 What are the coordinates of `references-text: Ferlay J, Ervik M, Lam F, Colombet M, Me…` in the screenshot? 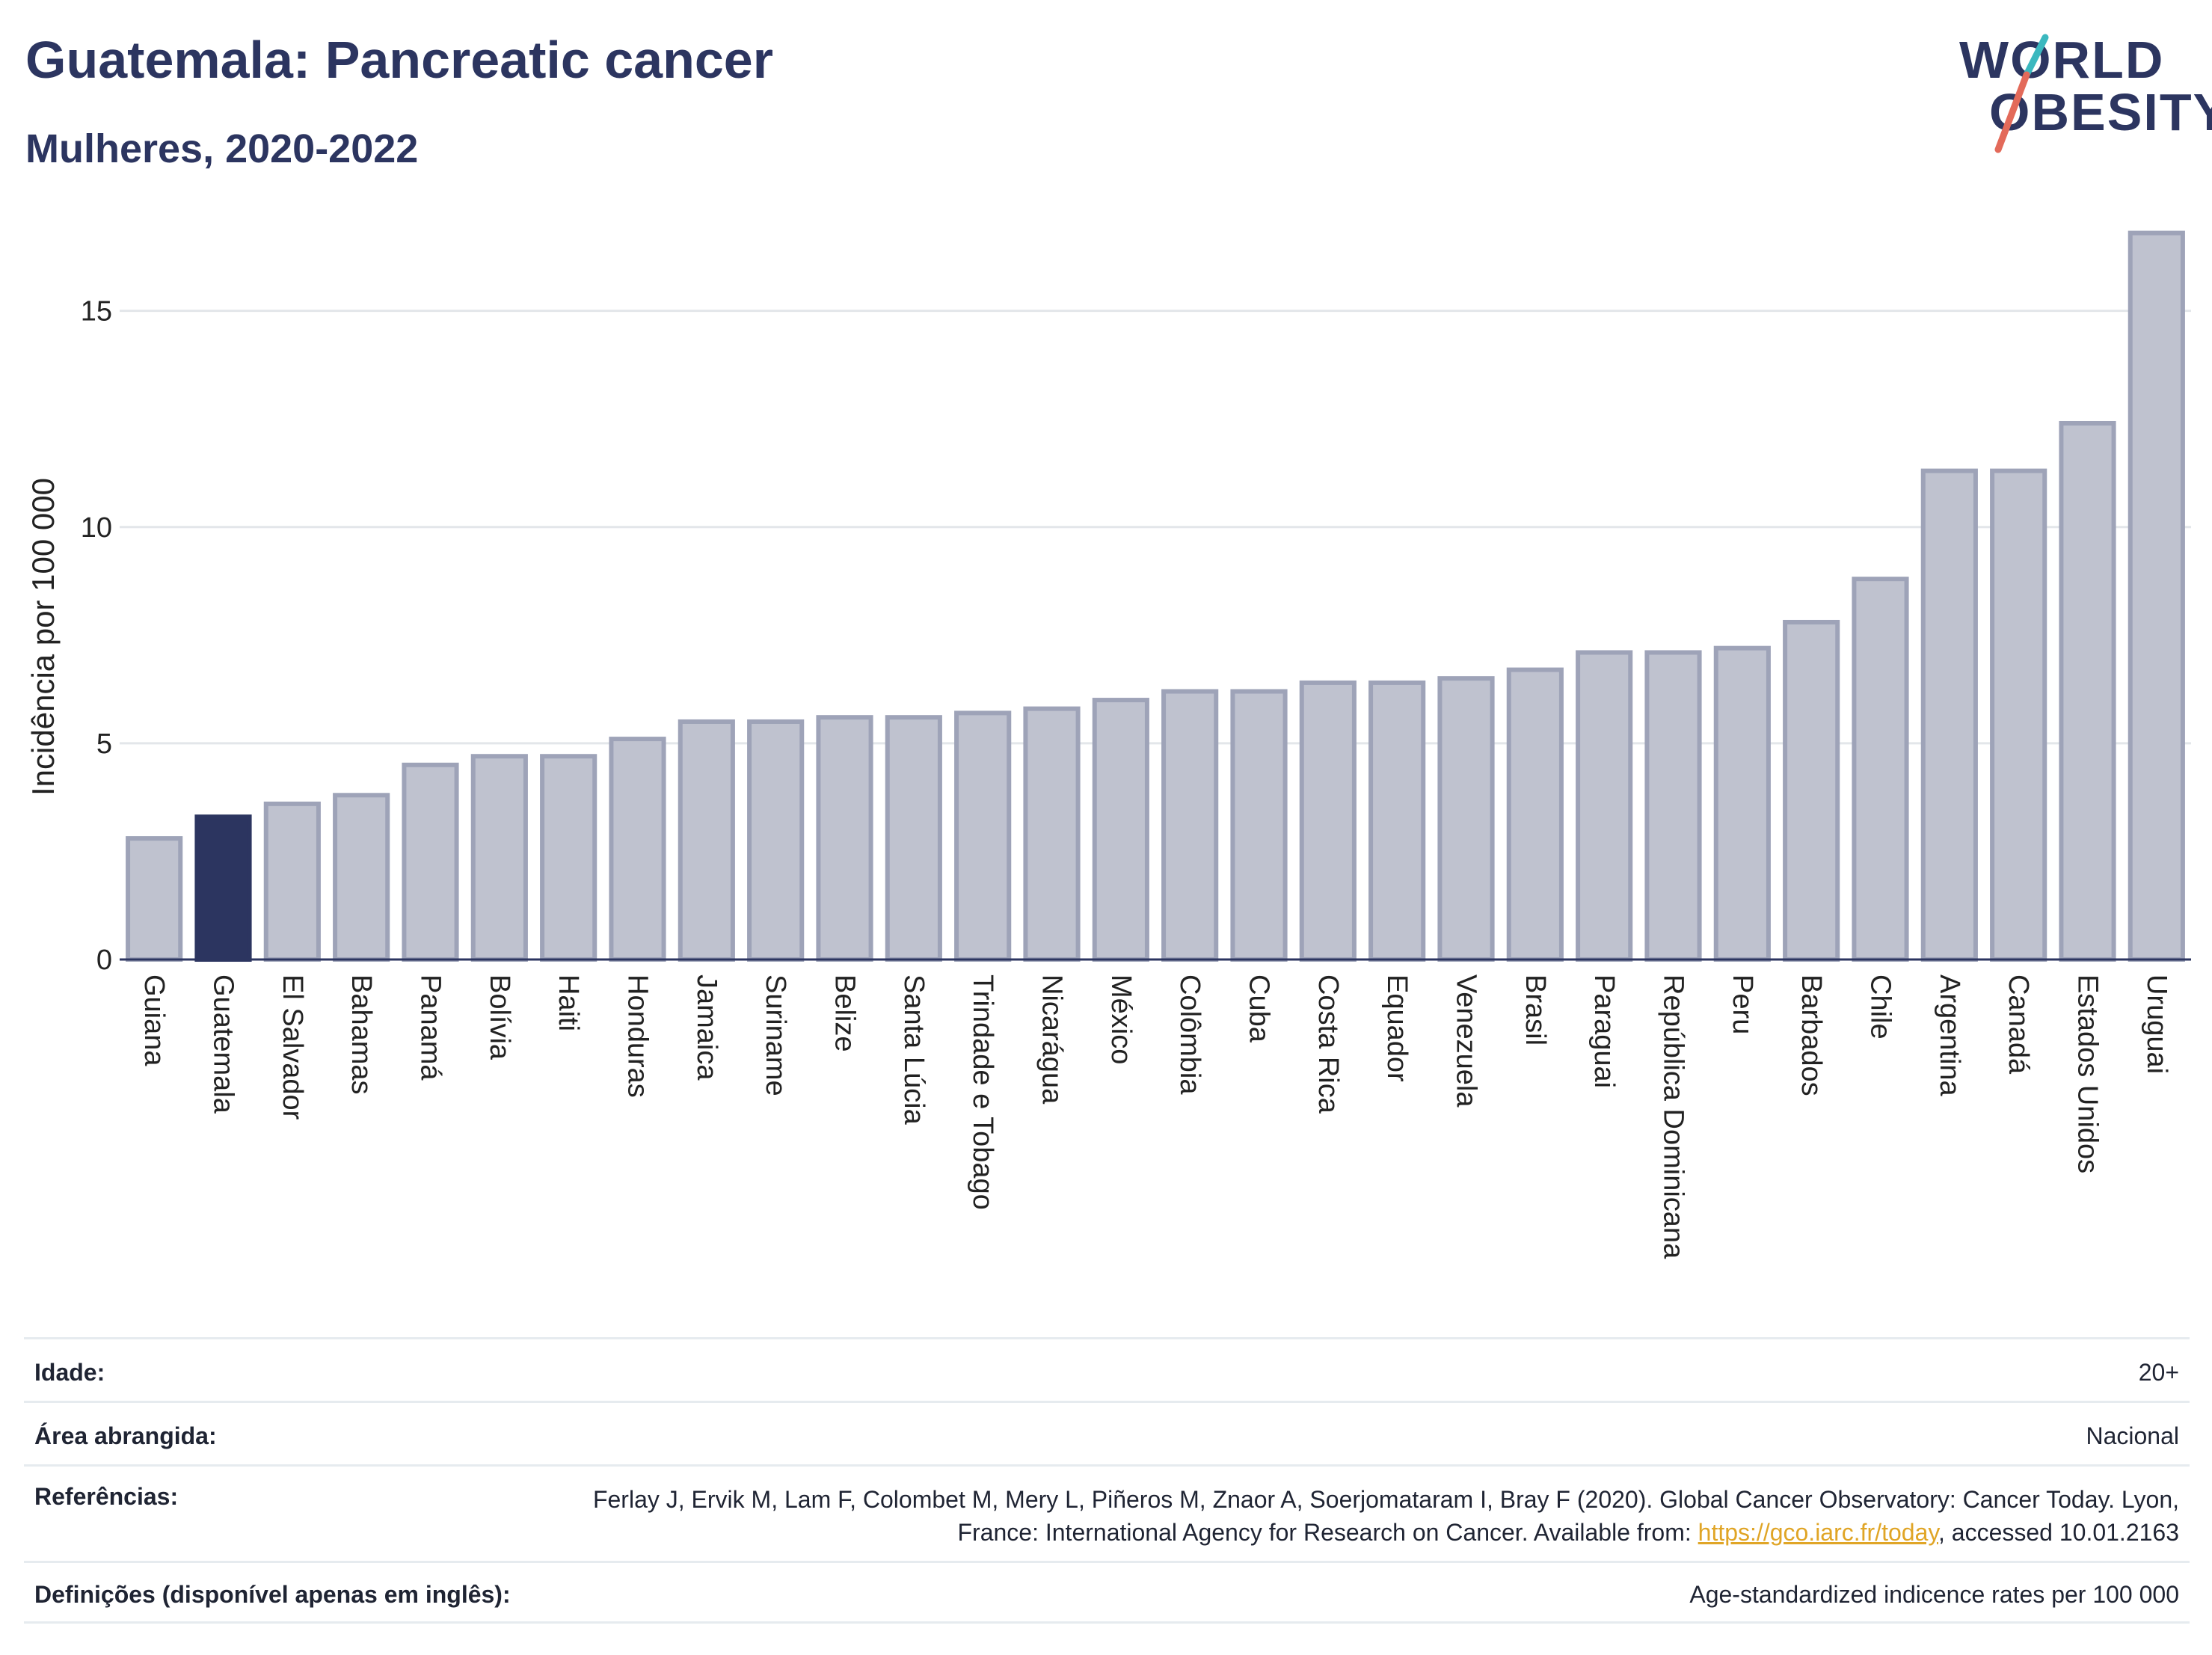 It's located at (1385, 1516).